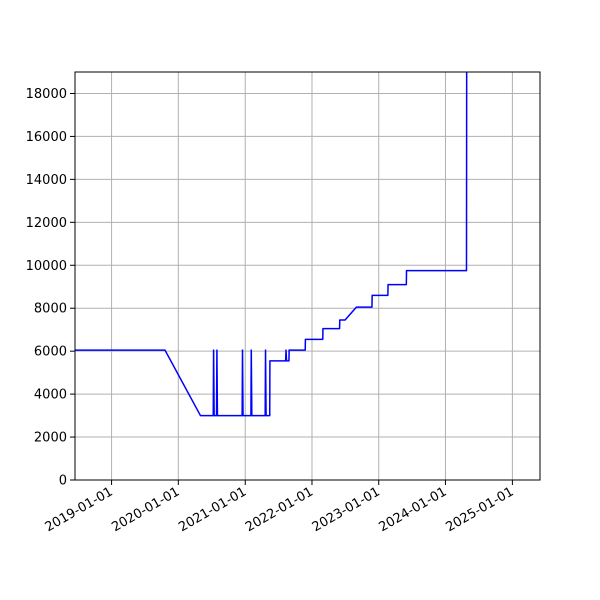 This screenshot has height=600, width=600. Describe the element at coordinates (50, 309) in the screenshot. I see `y-tick-label: 8000` at that location.